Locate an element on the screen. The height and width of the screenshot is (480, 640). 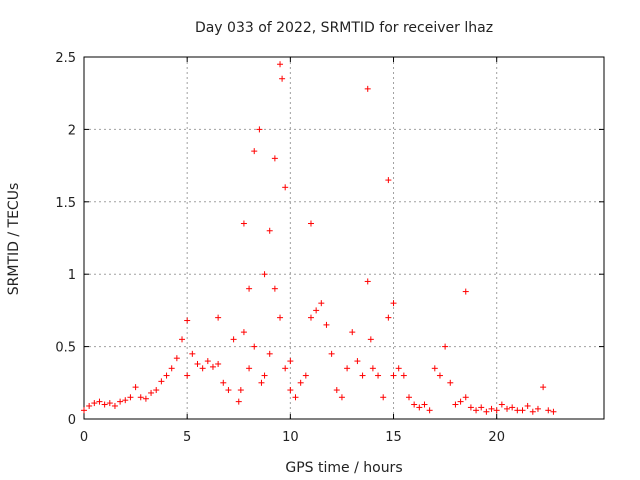
x-tick-label: 15 is located at coordinates (393, 437).